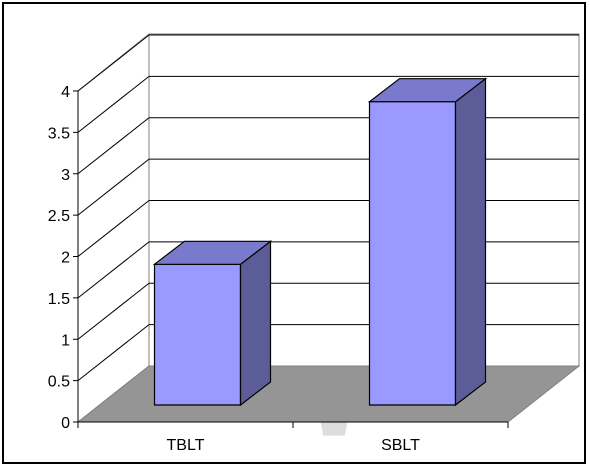 The width and height of the screenshot is (590, 472). I want to click on x-axis: TBLT SBLT, so click(293, 437).